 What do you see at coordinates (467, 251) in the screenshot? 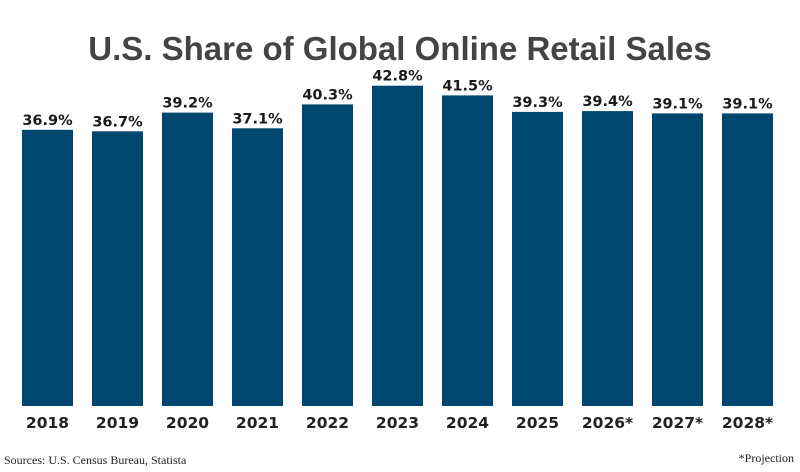
I see `bar-2024` at bounding box center [467, 251].